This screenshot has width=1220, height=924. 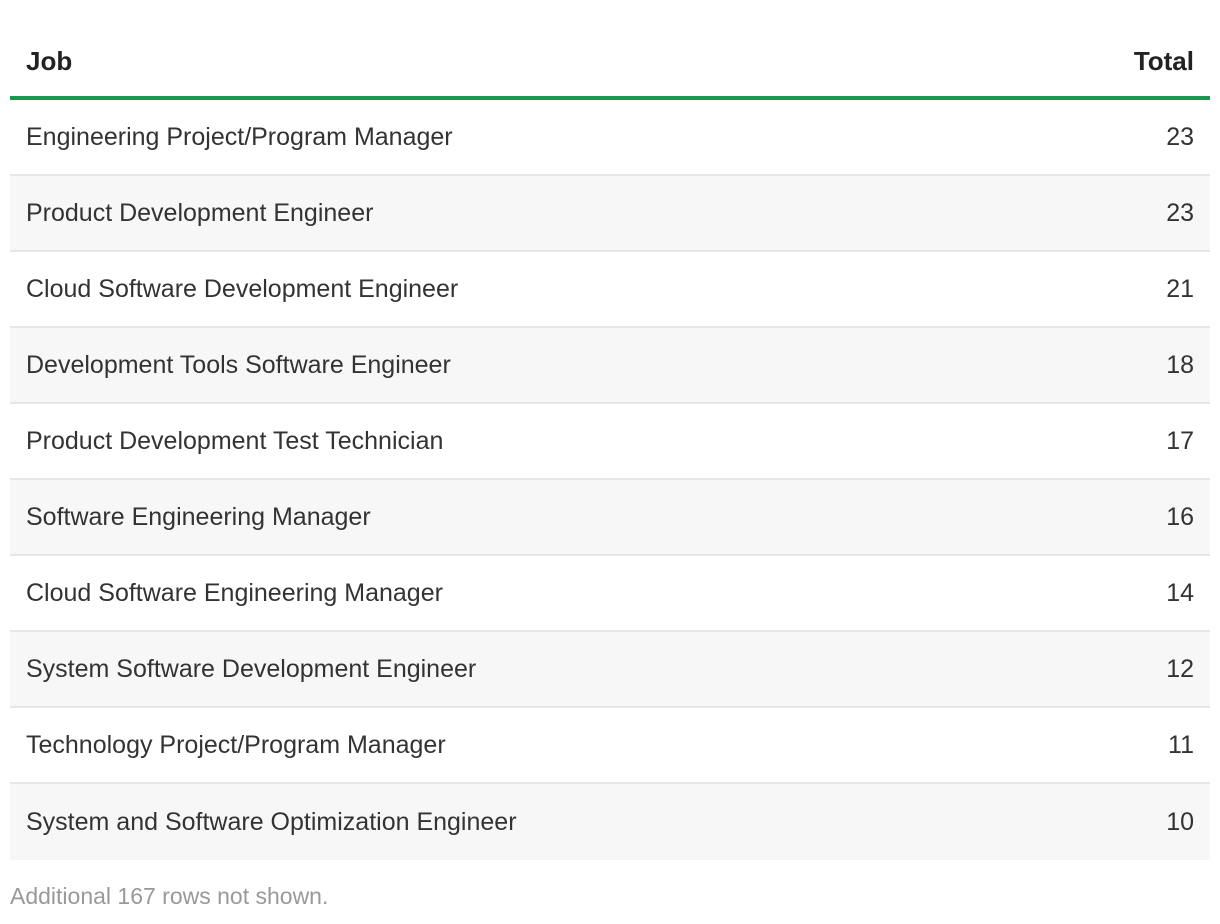 What do you see at coordinates (242, 288) in the screenshot?
I see `job-cell: Cloud Software Development Engineer` at bounding box center [242, 288].